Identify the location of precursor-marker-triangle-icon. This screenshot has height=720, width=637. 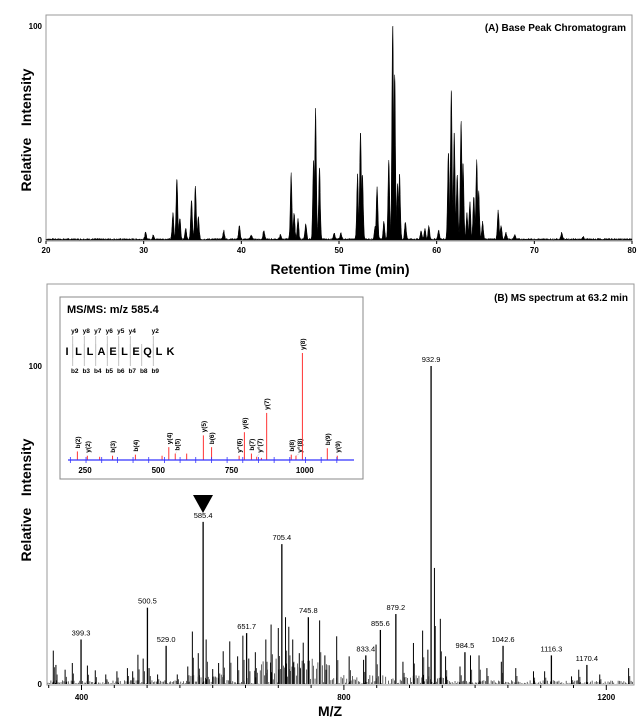
(203, 504).